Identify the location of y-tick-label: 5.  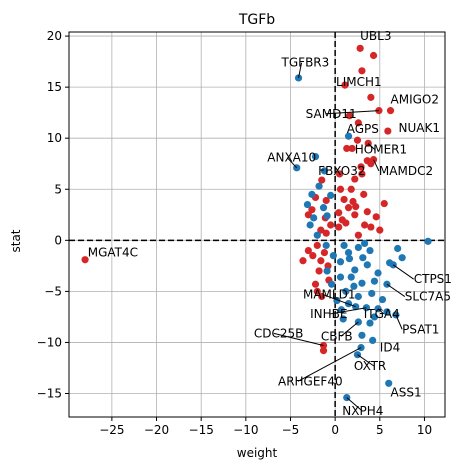
(58, 189).